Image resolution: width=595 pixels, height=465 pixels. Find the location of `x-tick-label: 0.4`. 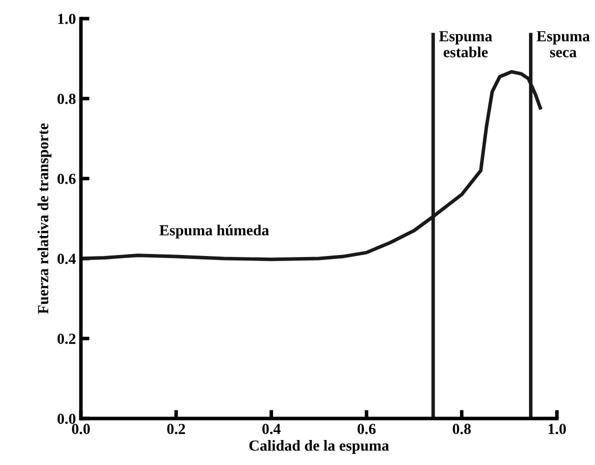

x-tick-label: 0.4 is located at coordinates (271, 429).